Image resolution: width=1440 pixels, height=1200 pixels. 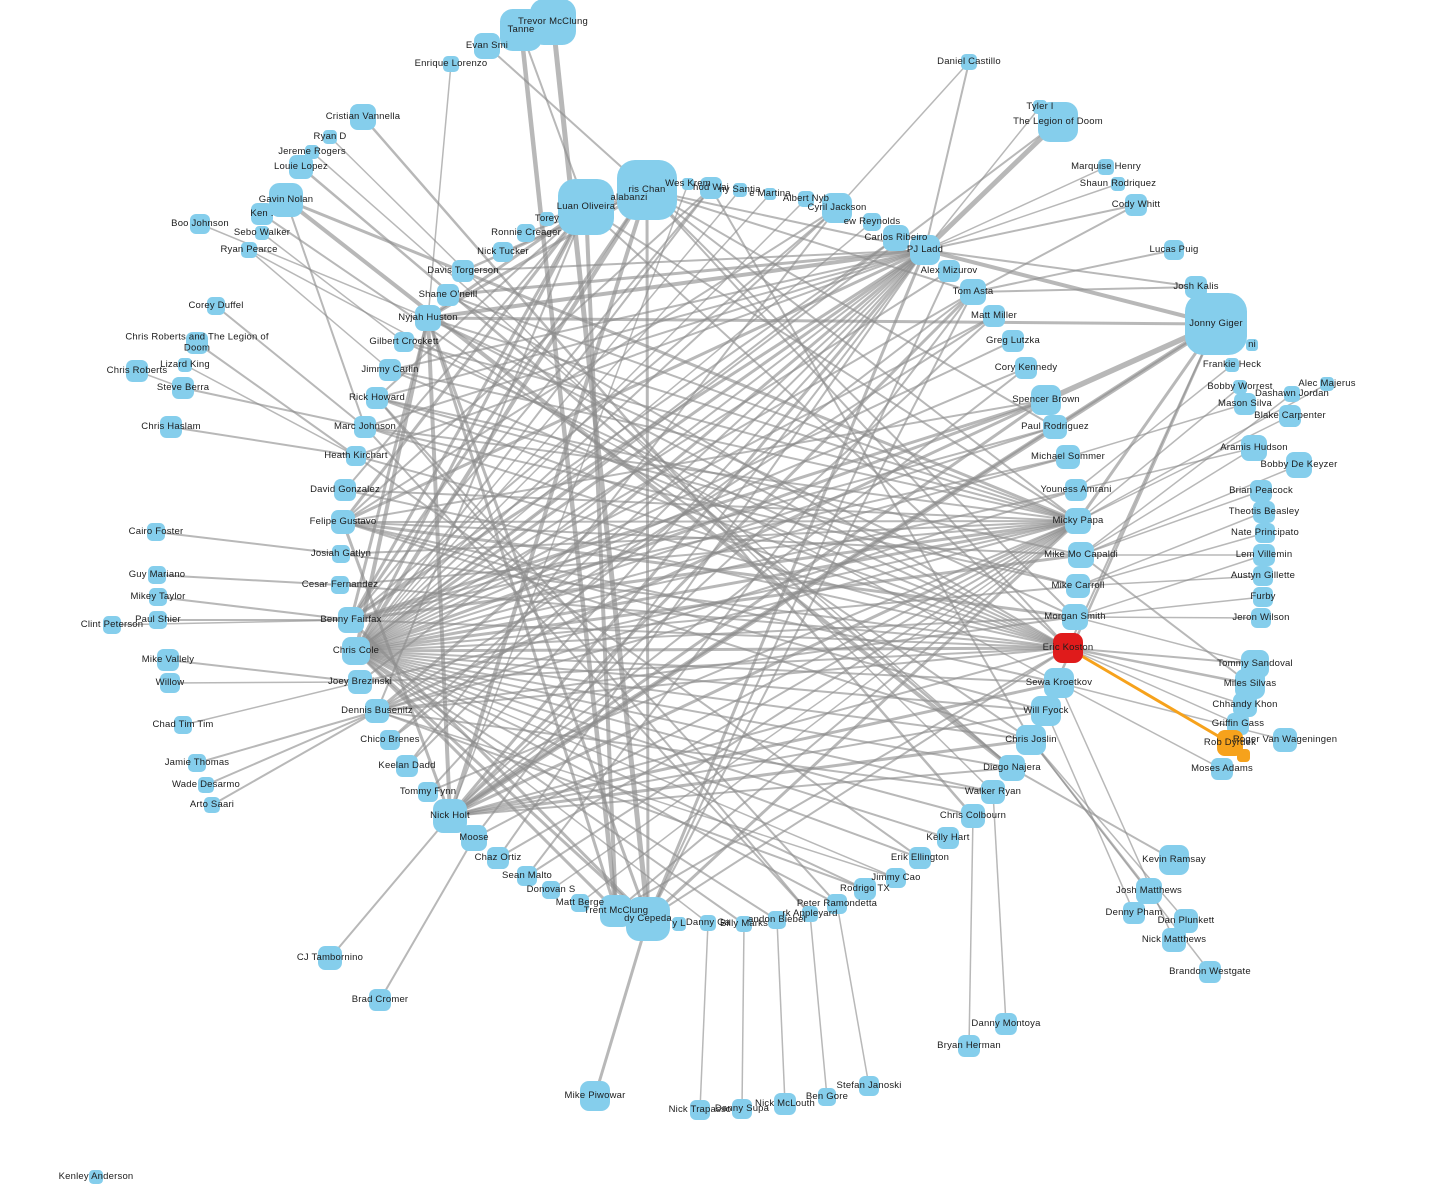 What do you see at coordinates (527, 876) in the screenshot?
I see `node-sean-malto` at bounding box center [527, 876].